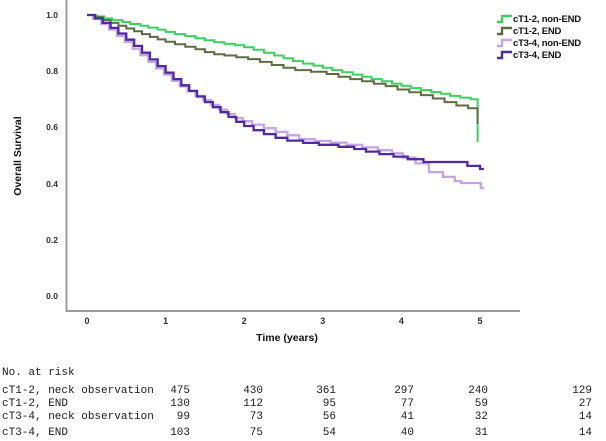 The image size is (606, 441). I want to click on risk-count-cell: 361, so click(326, 391).